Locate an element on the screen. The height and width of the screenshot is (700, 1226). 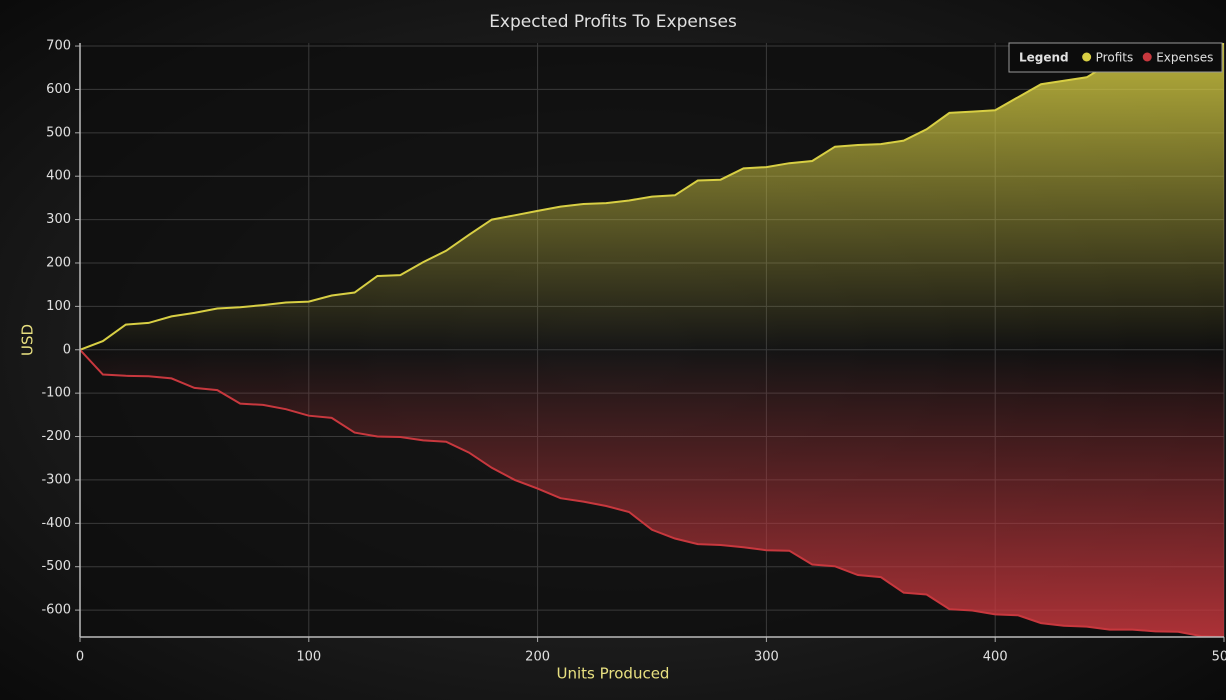
x-tick-label: 400 is located at coordinates (995, 657).